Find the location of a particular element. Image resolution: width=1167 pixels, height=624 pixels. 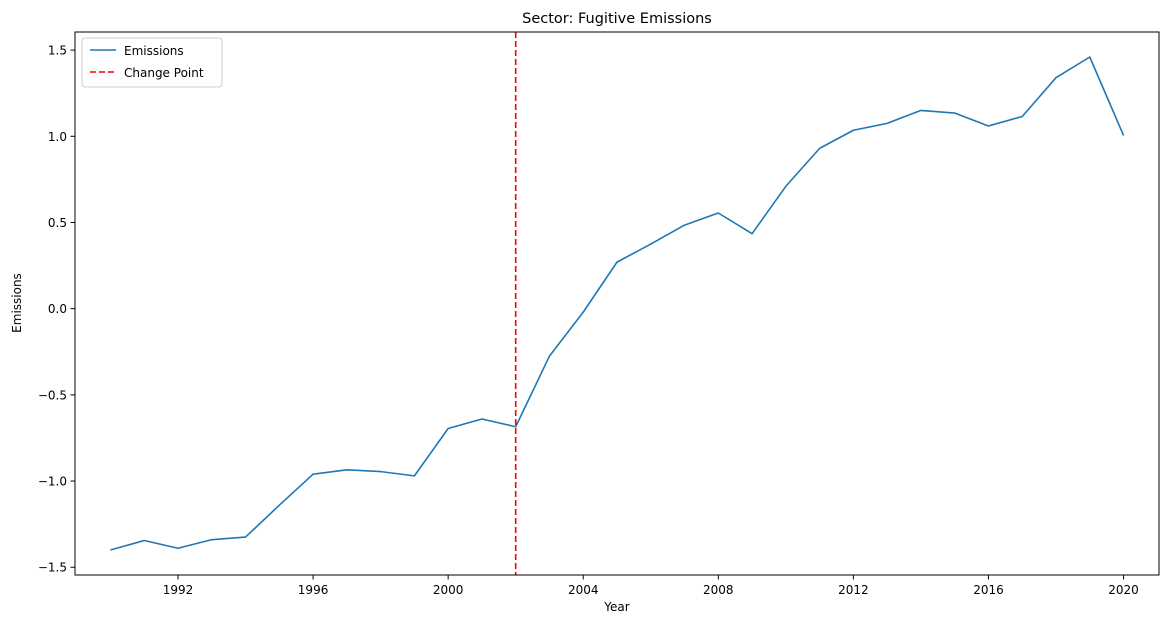

y-tick-label: 0.0 is located at coordinates (57, 309).